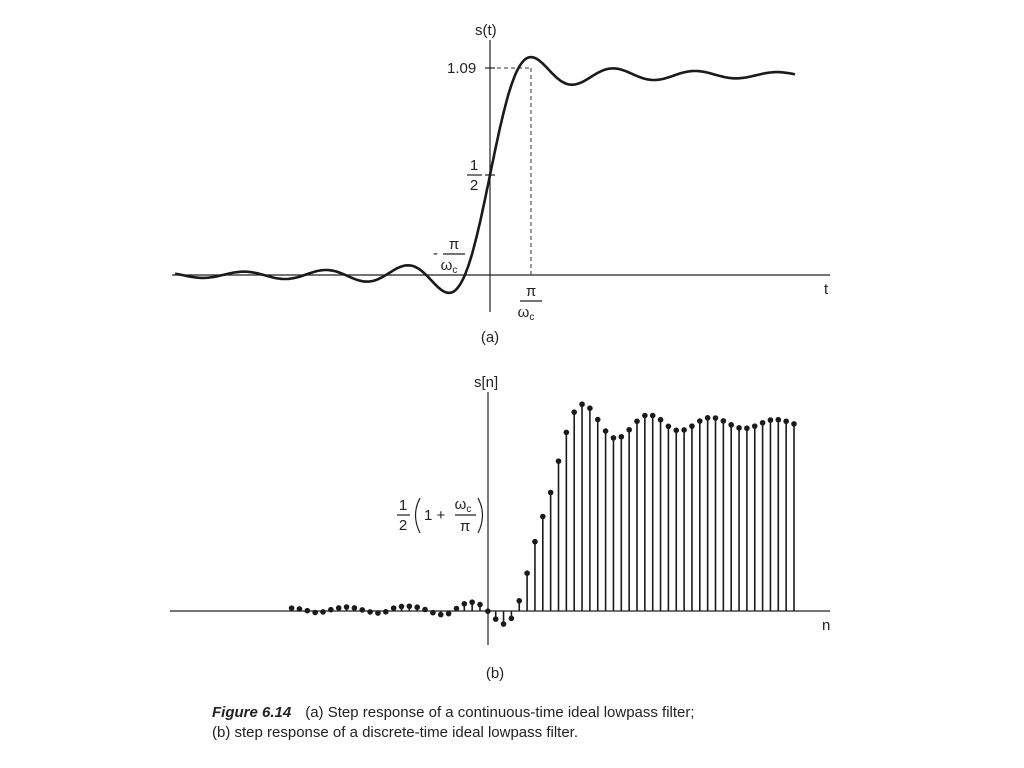  What do you see at coordinates (480, 515) in the screenshot?
I see `panel-b-level-right-paren` at bounding box center [480, 515].